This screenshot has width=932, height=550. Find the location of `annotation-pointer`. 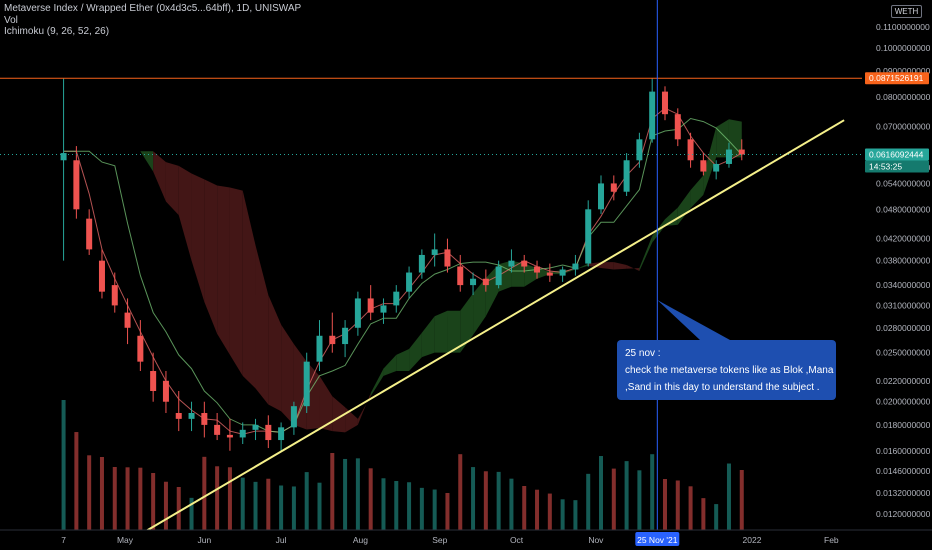

annotation-pointer is located at coordinates (693, 320).